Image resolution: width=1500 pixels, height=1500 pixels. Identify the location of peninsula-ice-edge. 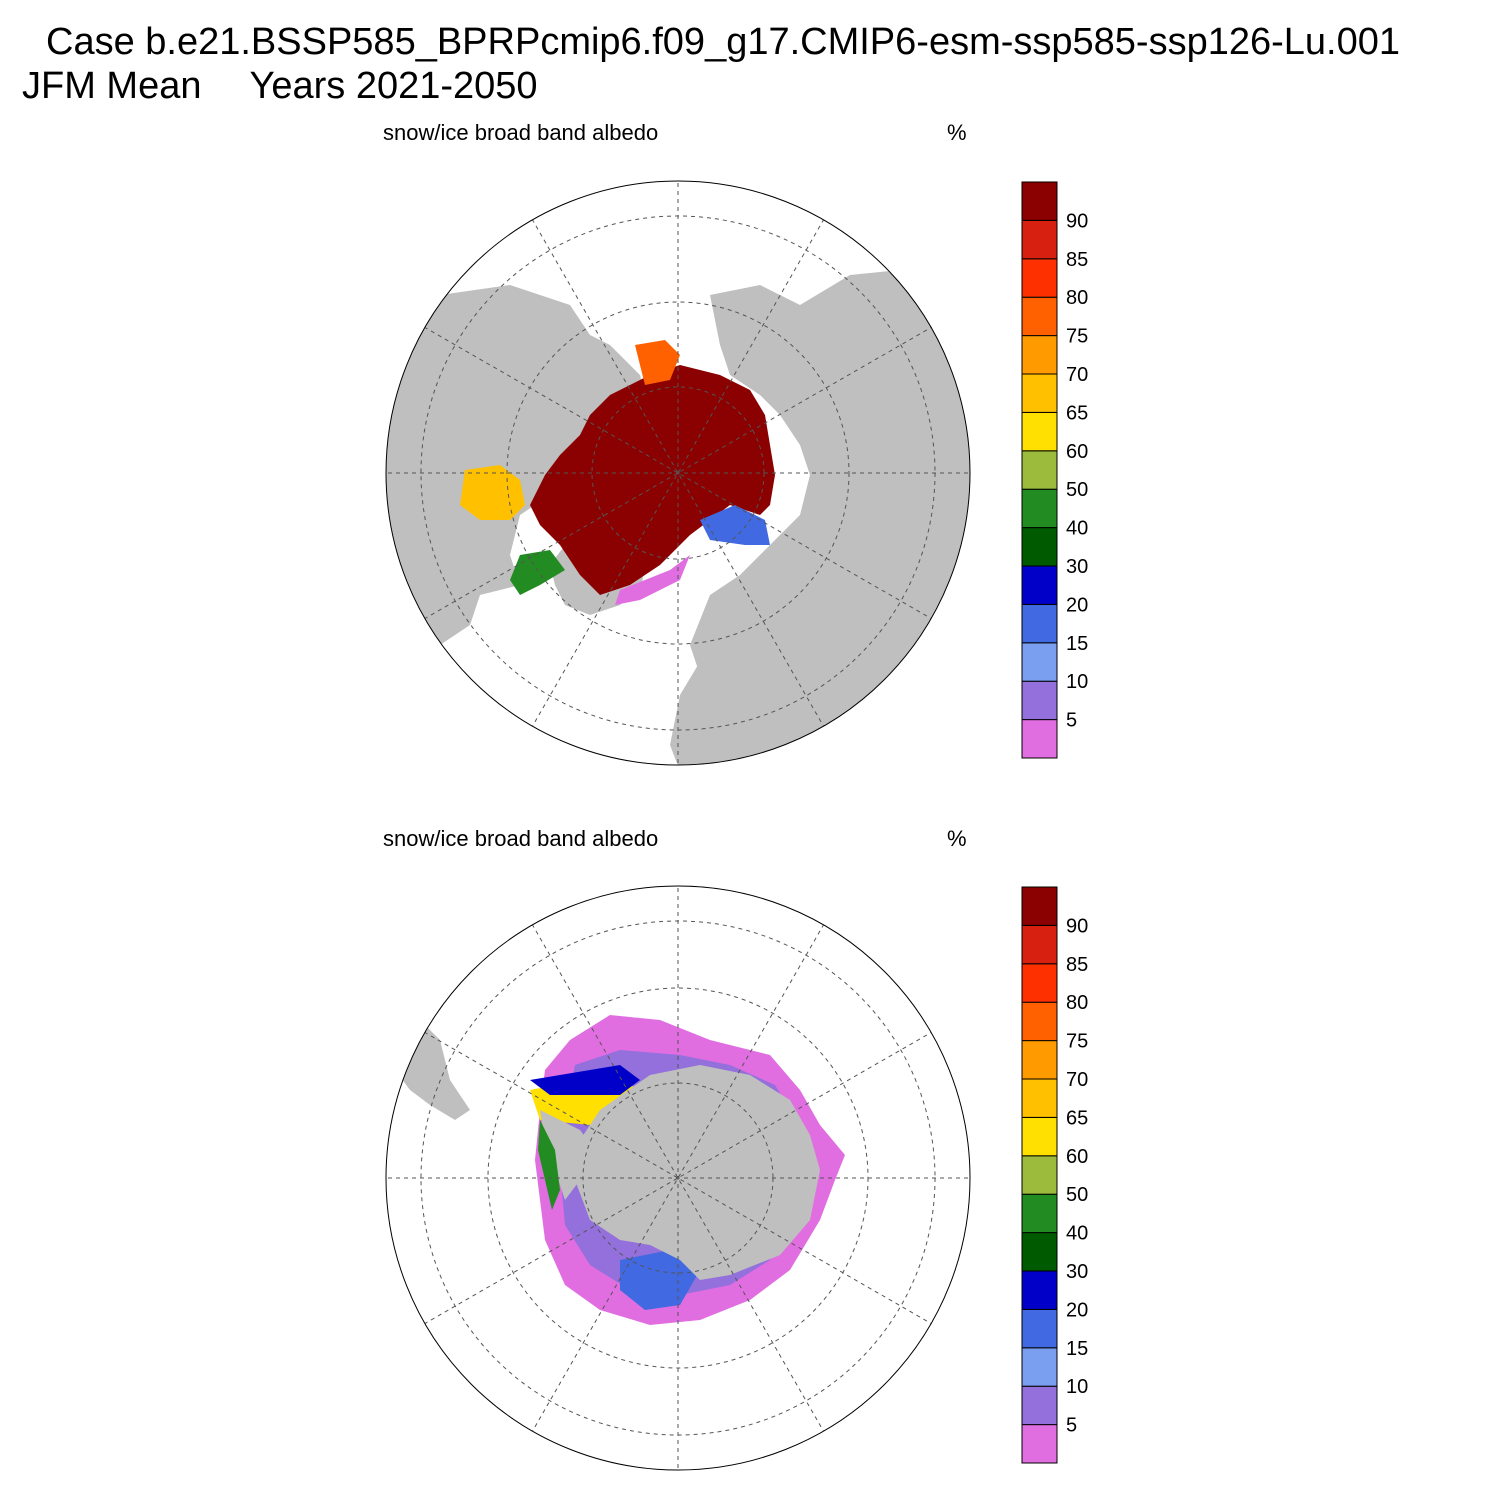
(549, 1165).